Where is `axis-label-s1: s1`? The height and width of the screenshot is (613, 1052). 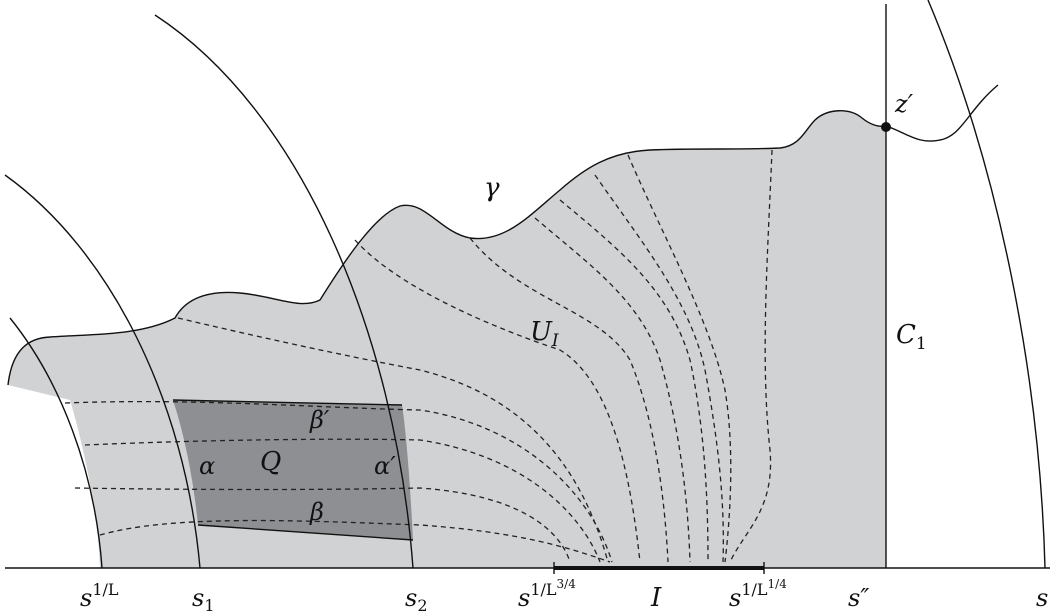 axis-label-s1: s1 is located at coordinates (203, 598).